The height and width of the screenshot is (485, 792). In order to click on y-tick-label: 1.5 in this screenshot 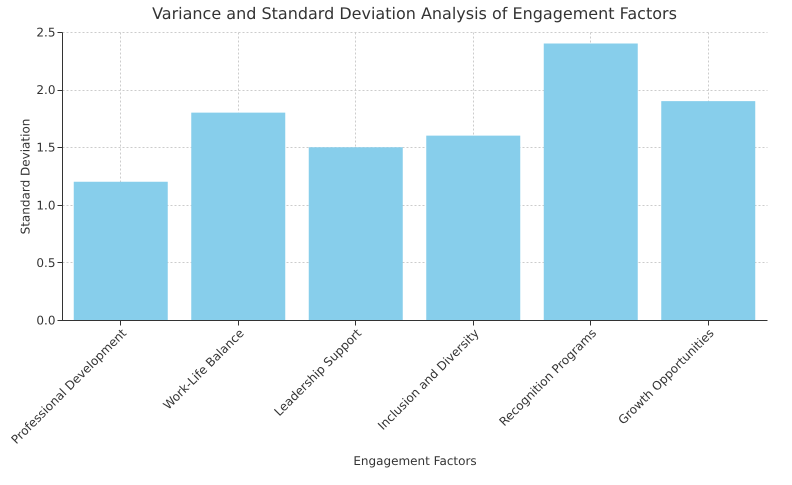, I will do `click(46, 147)`.